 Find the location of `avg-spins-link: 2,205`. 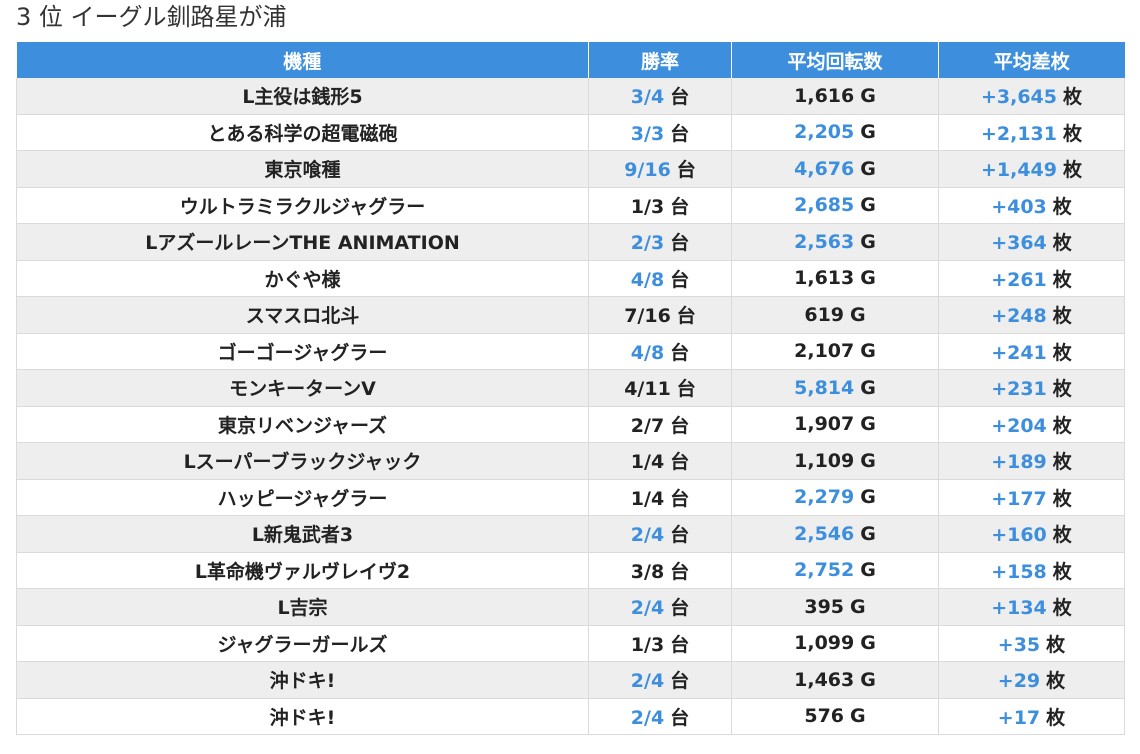

avg-spins-link: 2,205 is located at coordinates (824, 132).